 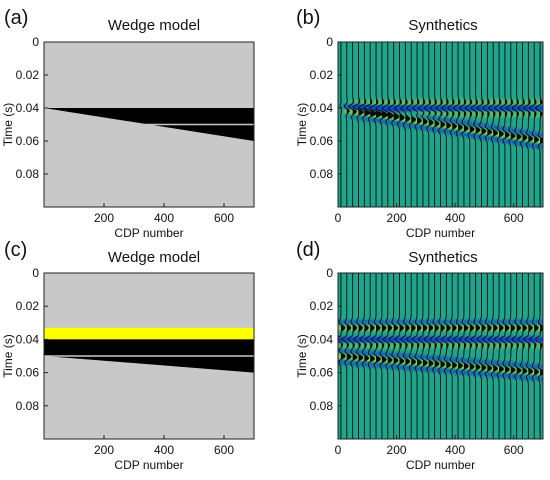 I want to click on y-tick-label: 0.04, so click(x=322, y=108).